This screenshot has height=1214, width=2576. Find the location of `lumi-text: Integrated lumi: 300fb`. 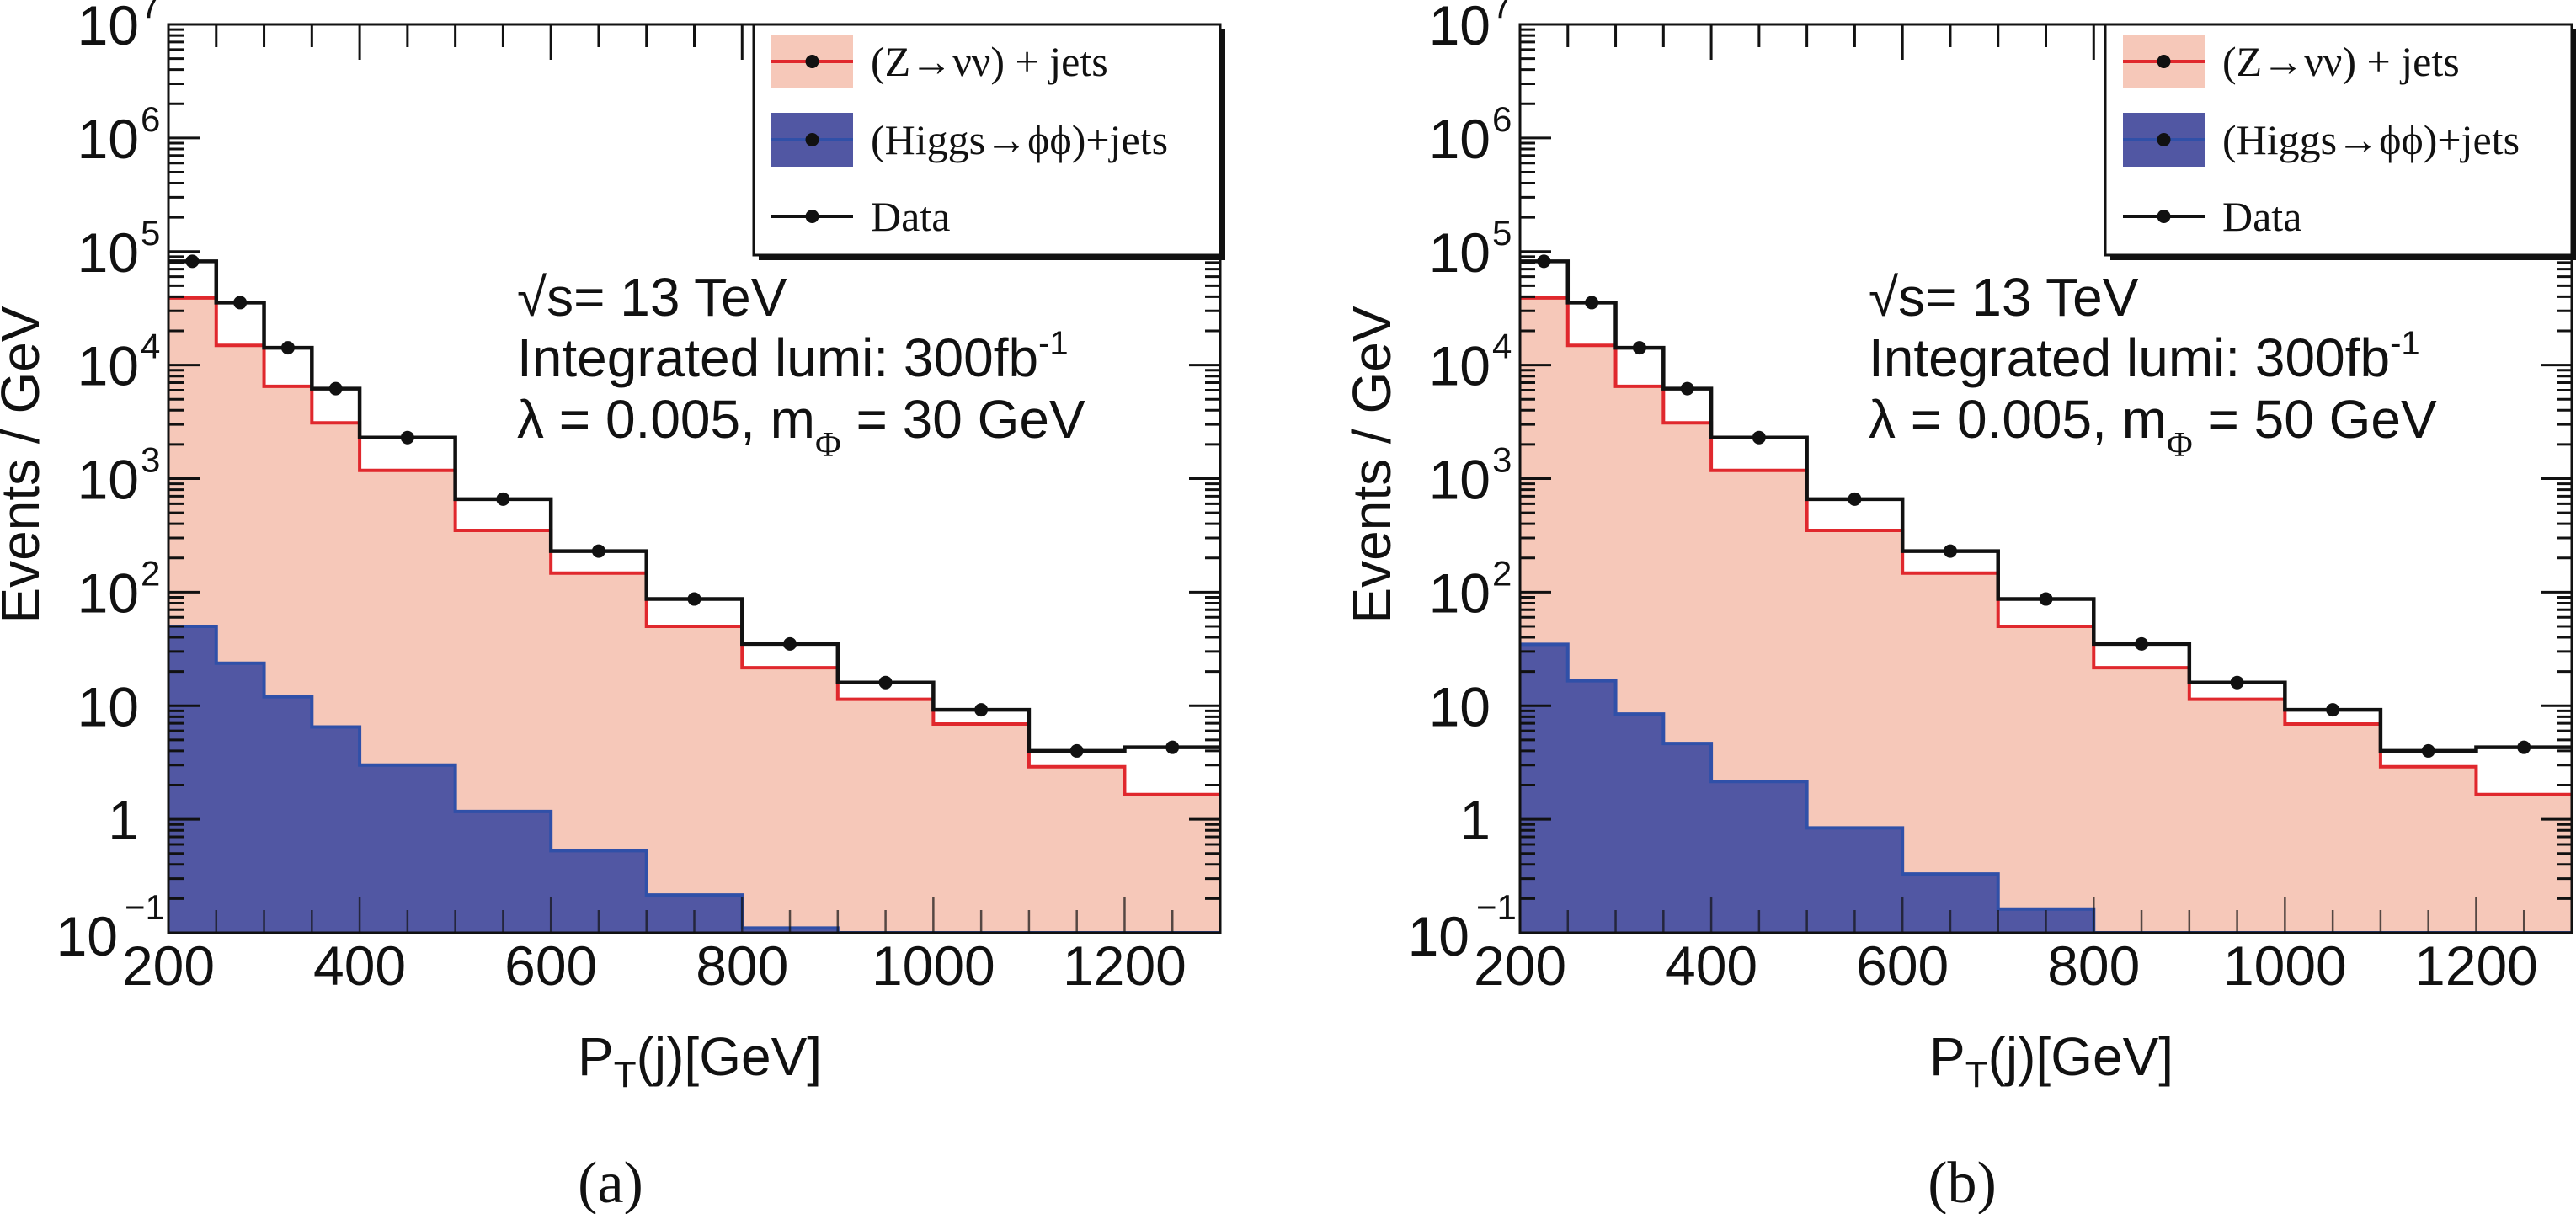

lumi-text: Integrated lumi: 300fb is located at coordinates (777, 357).